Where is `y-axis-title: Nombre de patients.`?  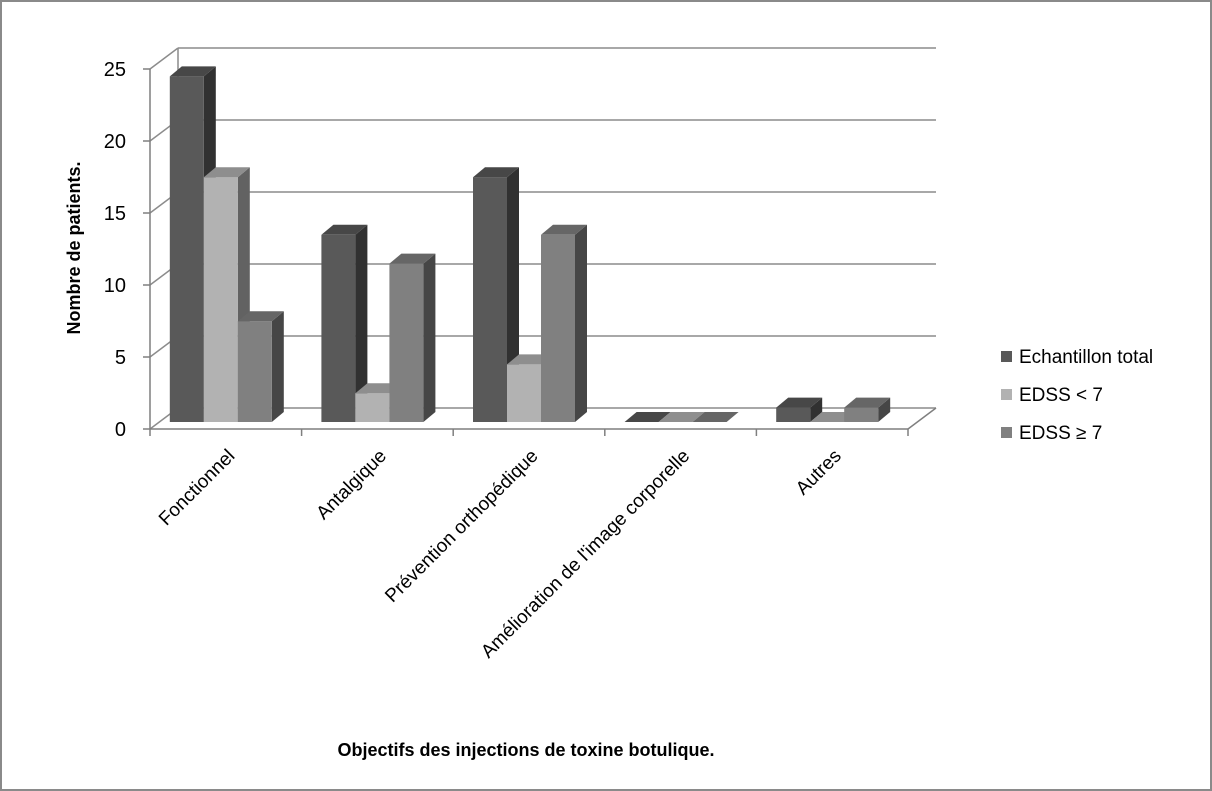 y-axis-title: Nombre de patients. is located at coordinates (74, 247).